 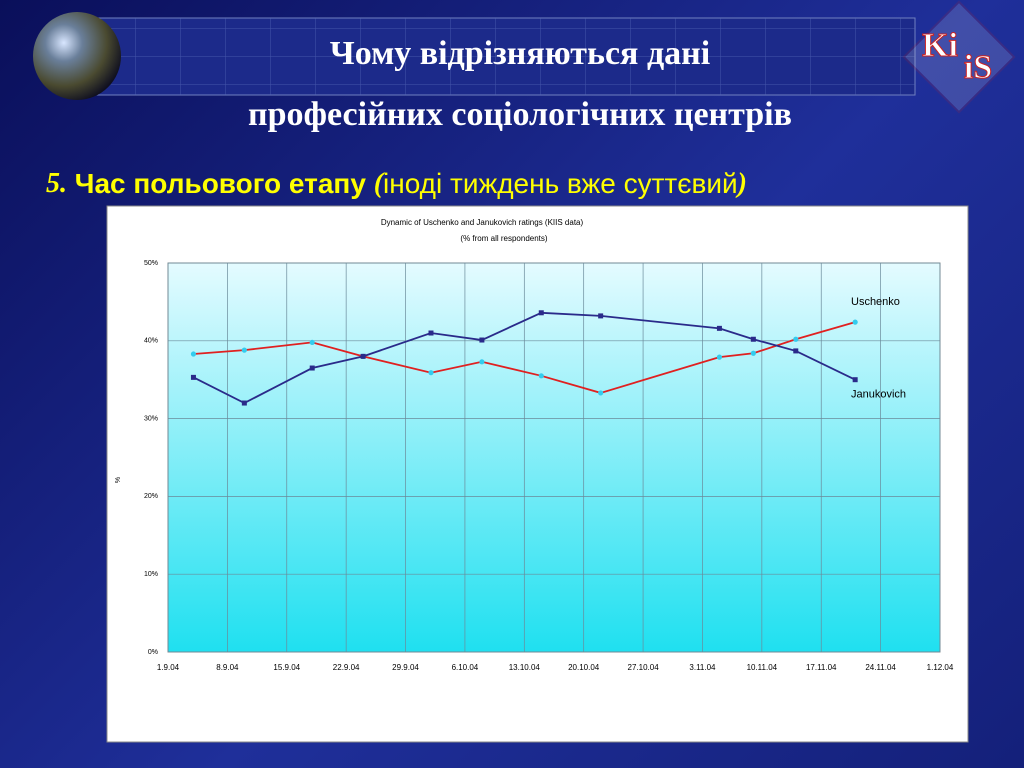 I want to click on logo: Ki iS, so click(x=959, y=57).